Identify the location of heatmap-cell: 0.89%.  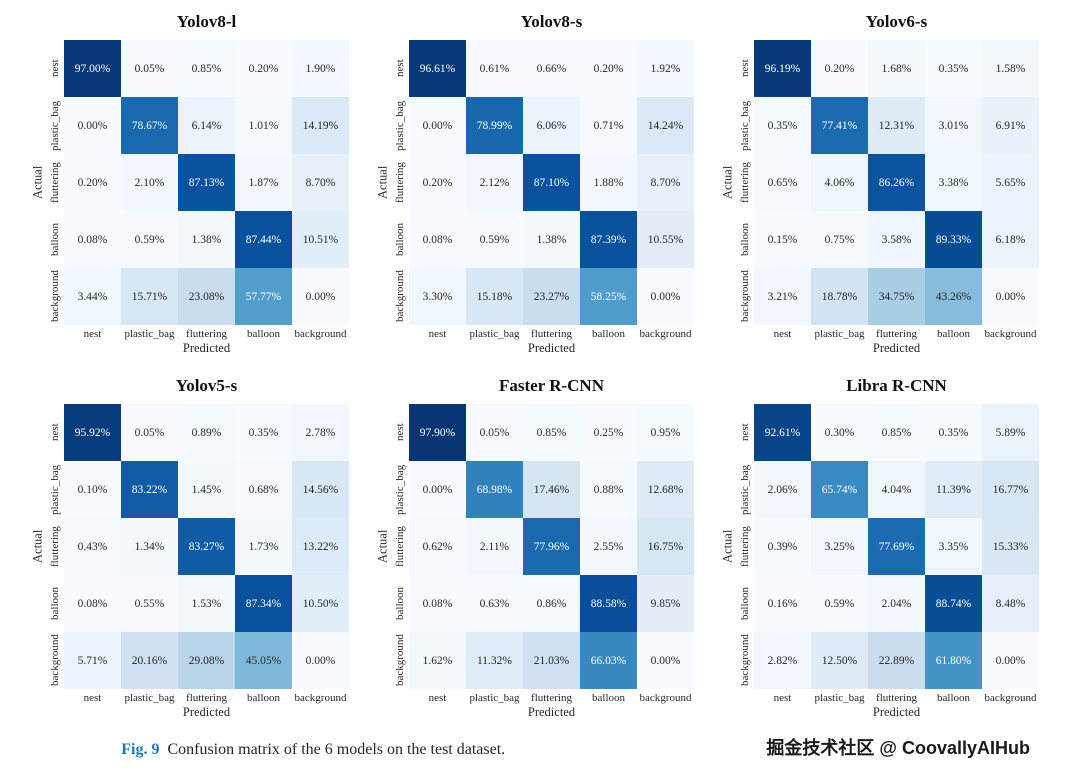
(206, 432).